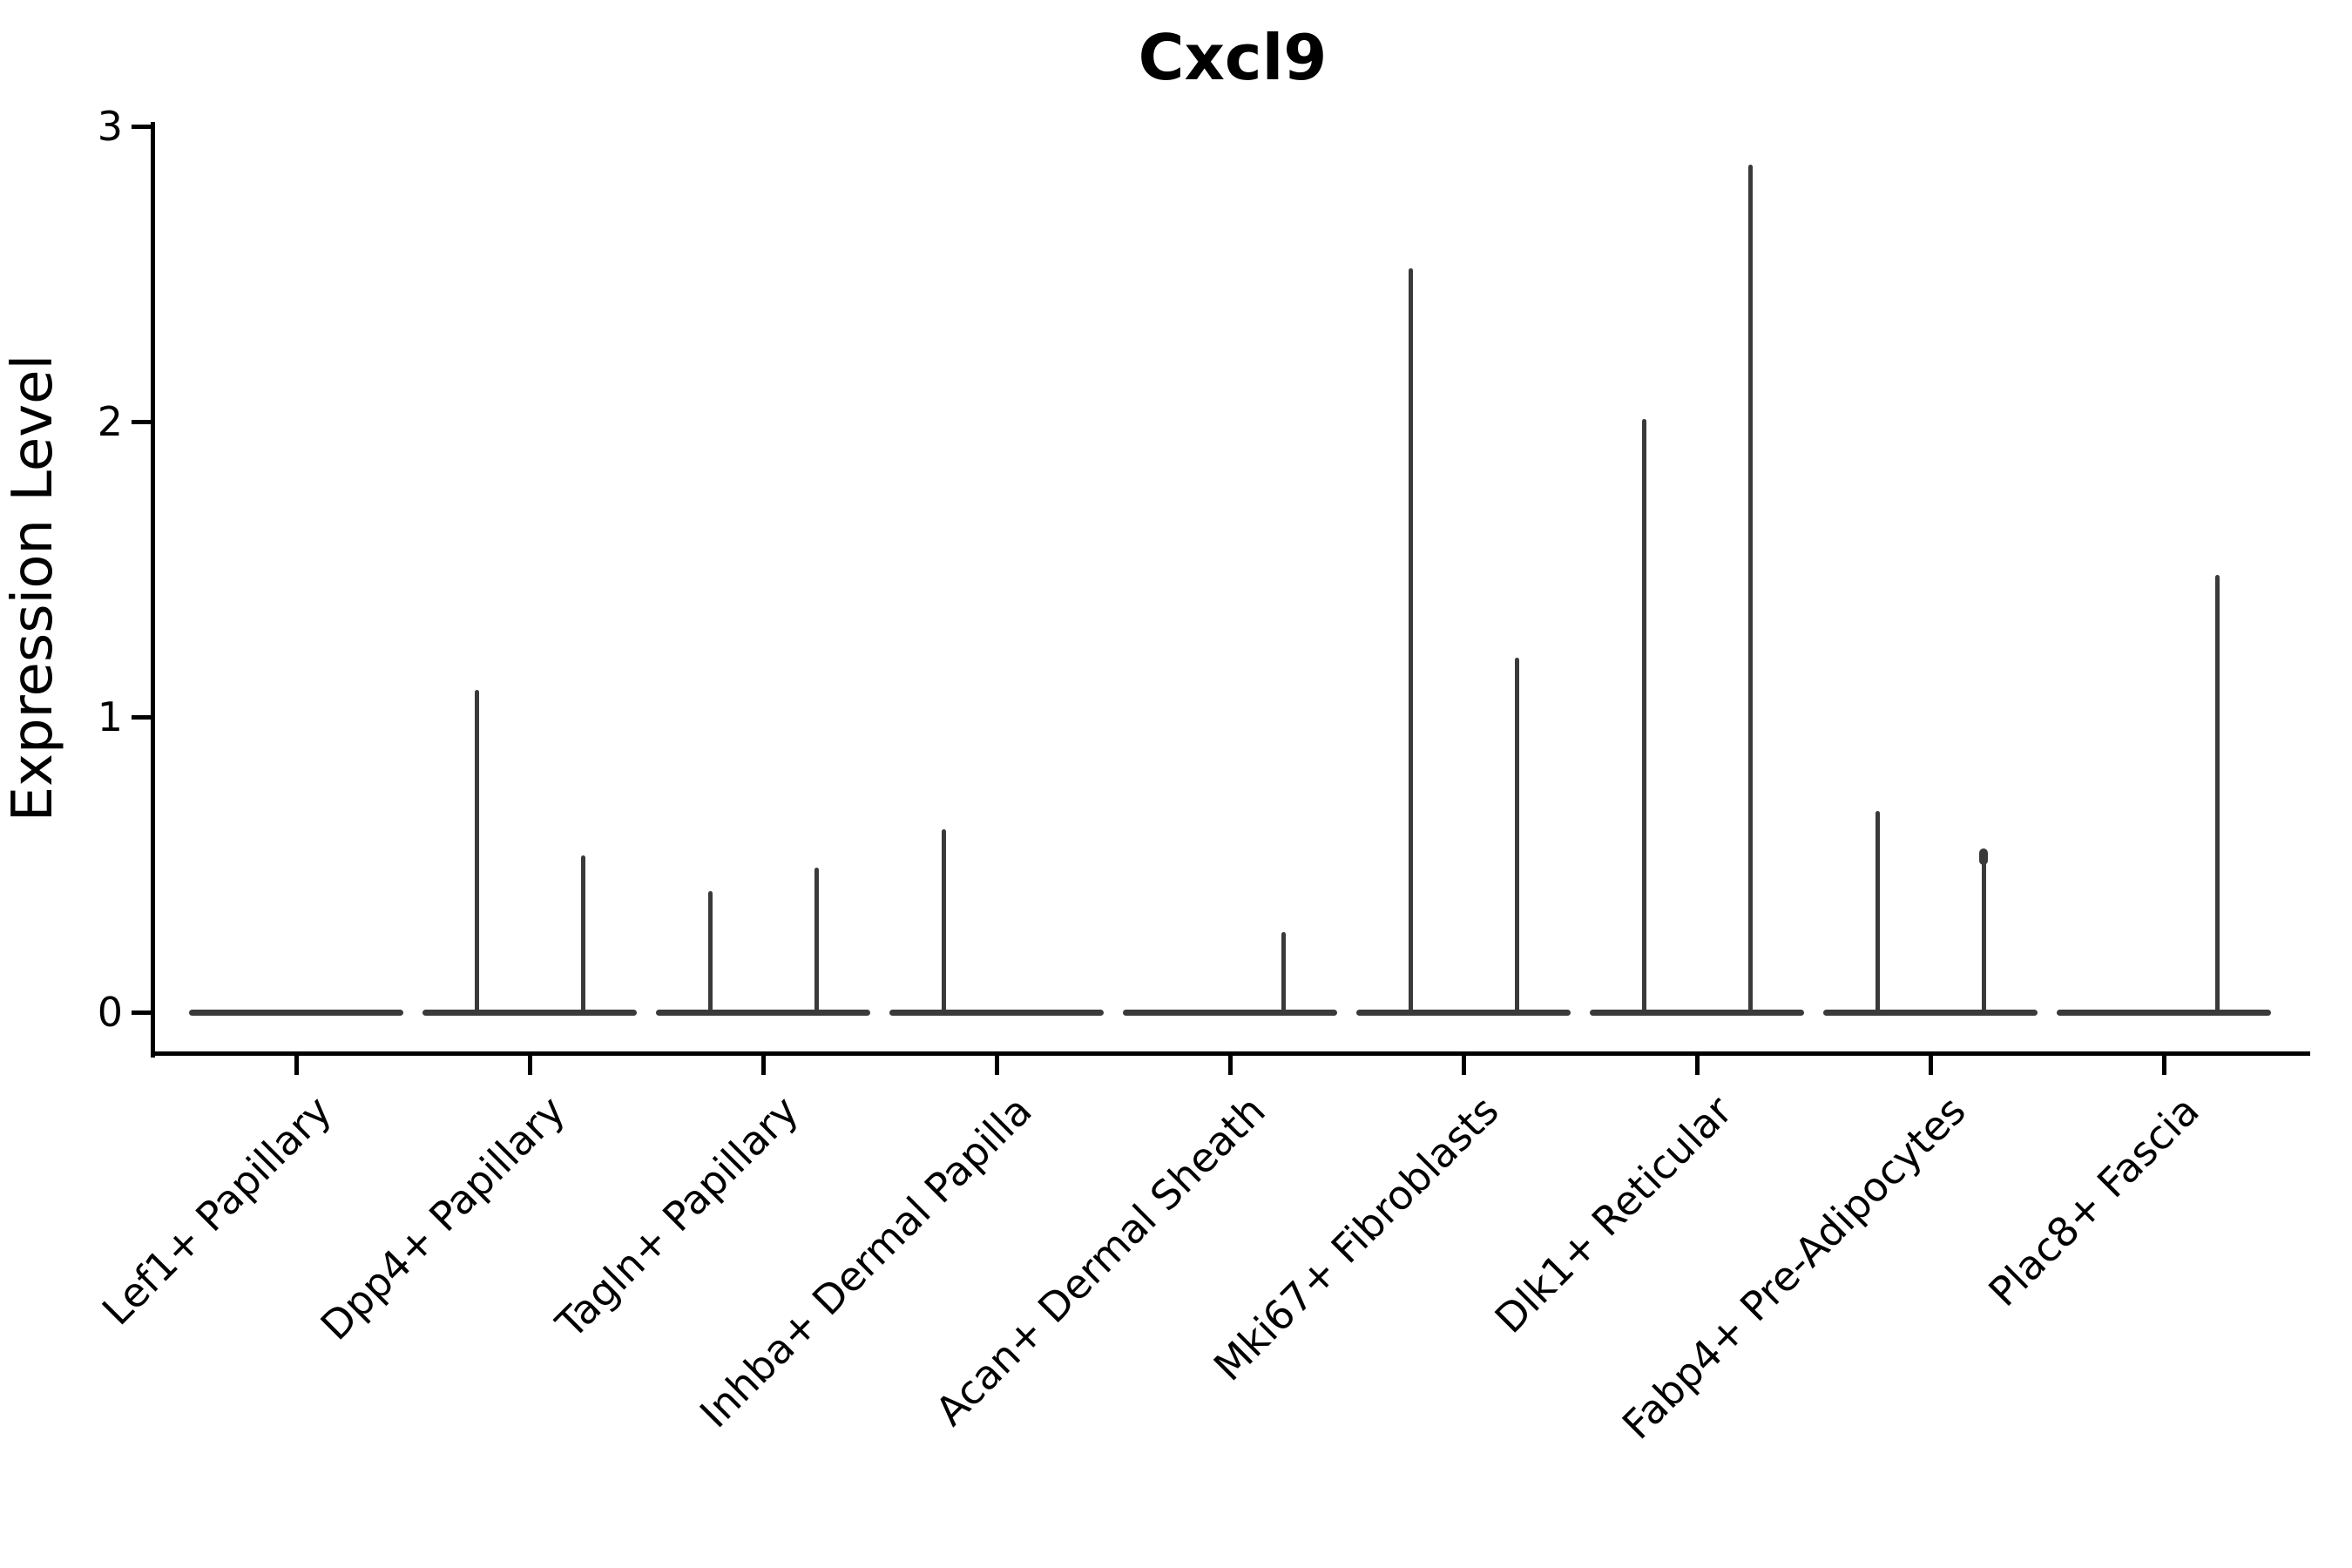 The image size is (2352, 1568). Describe the element at coordinates (1233, 58) in the screenshot. I see `chart-title: Cxcl9` at that location.